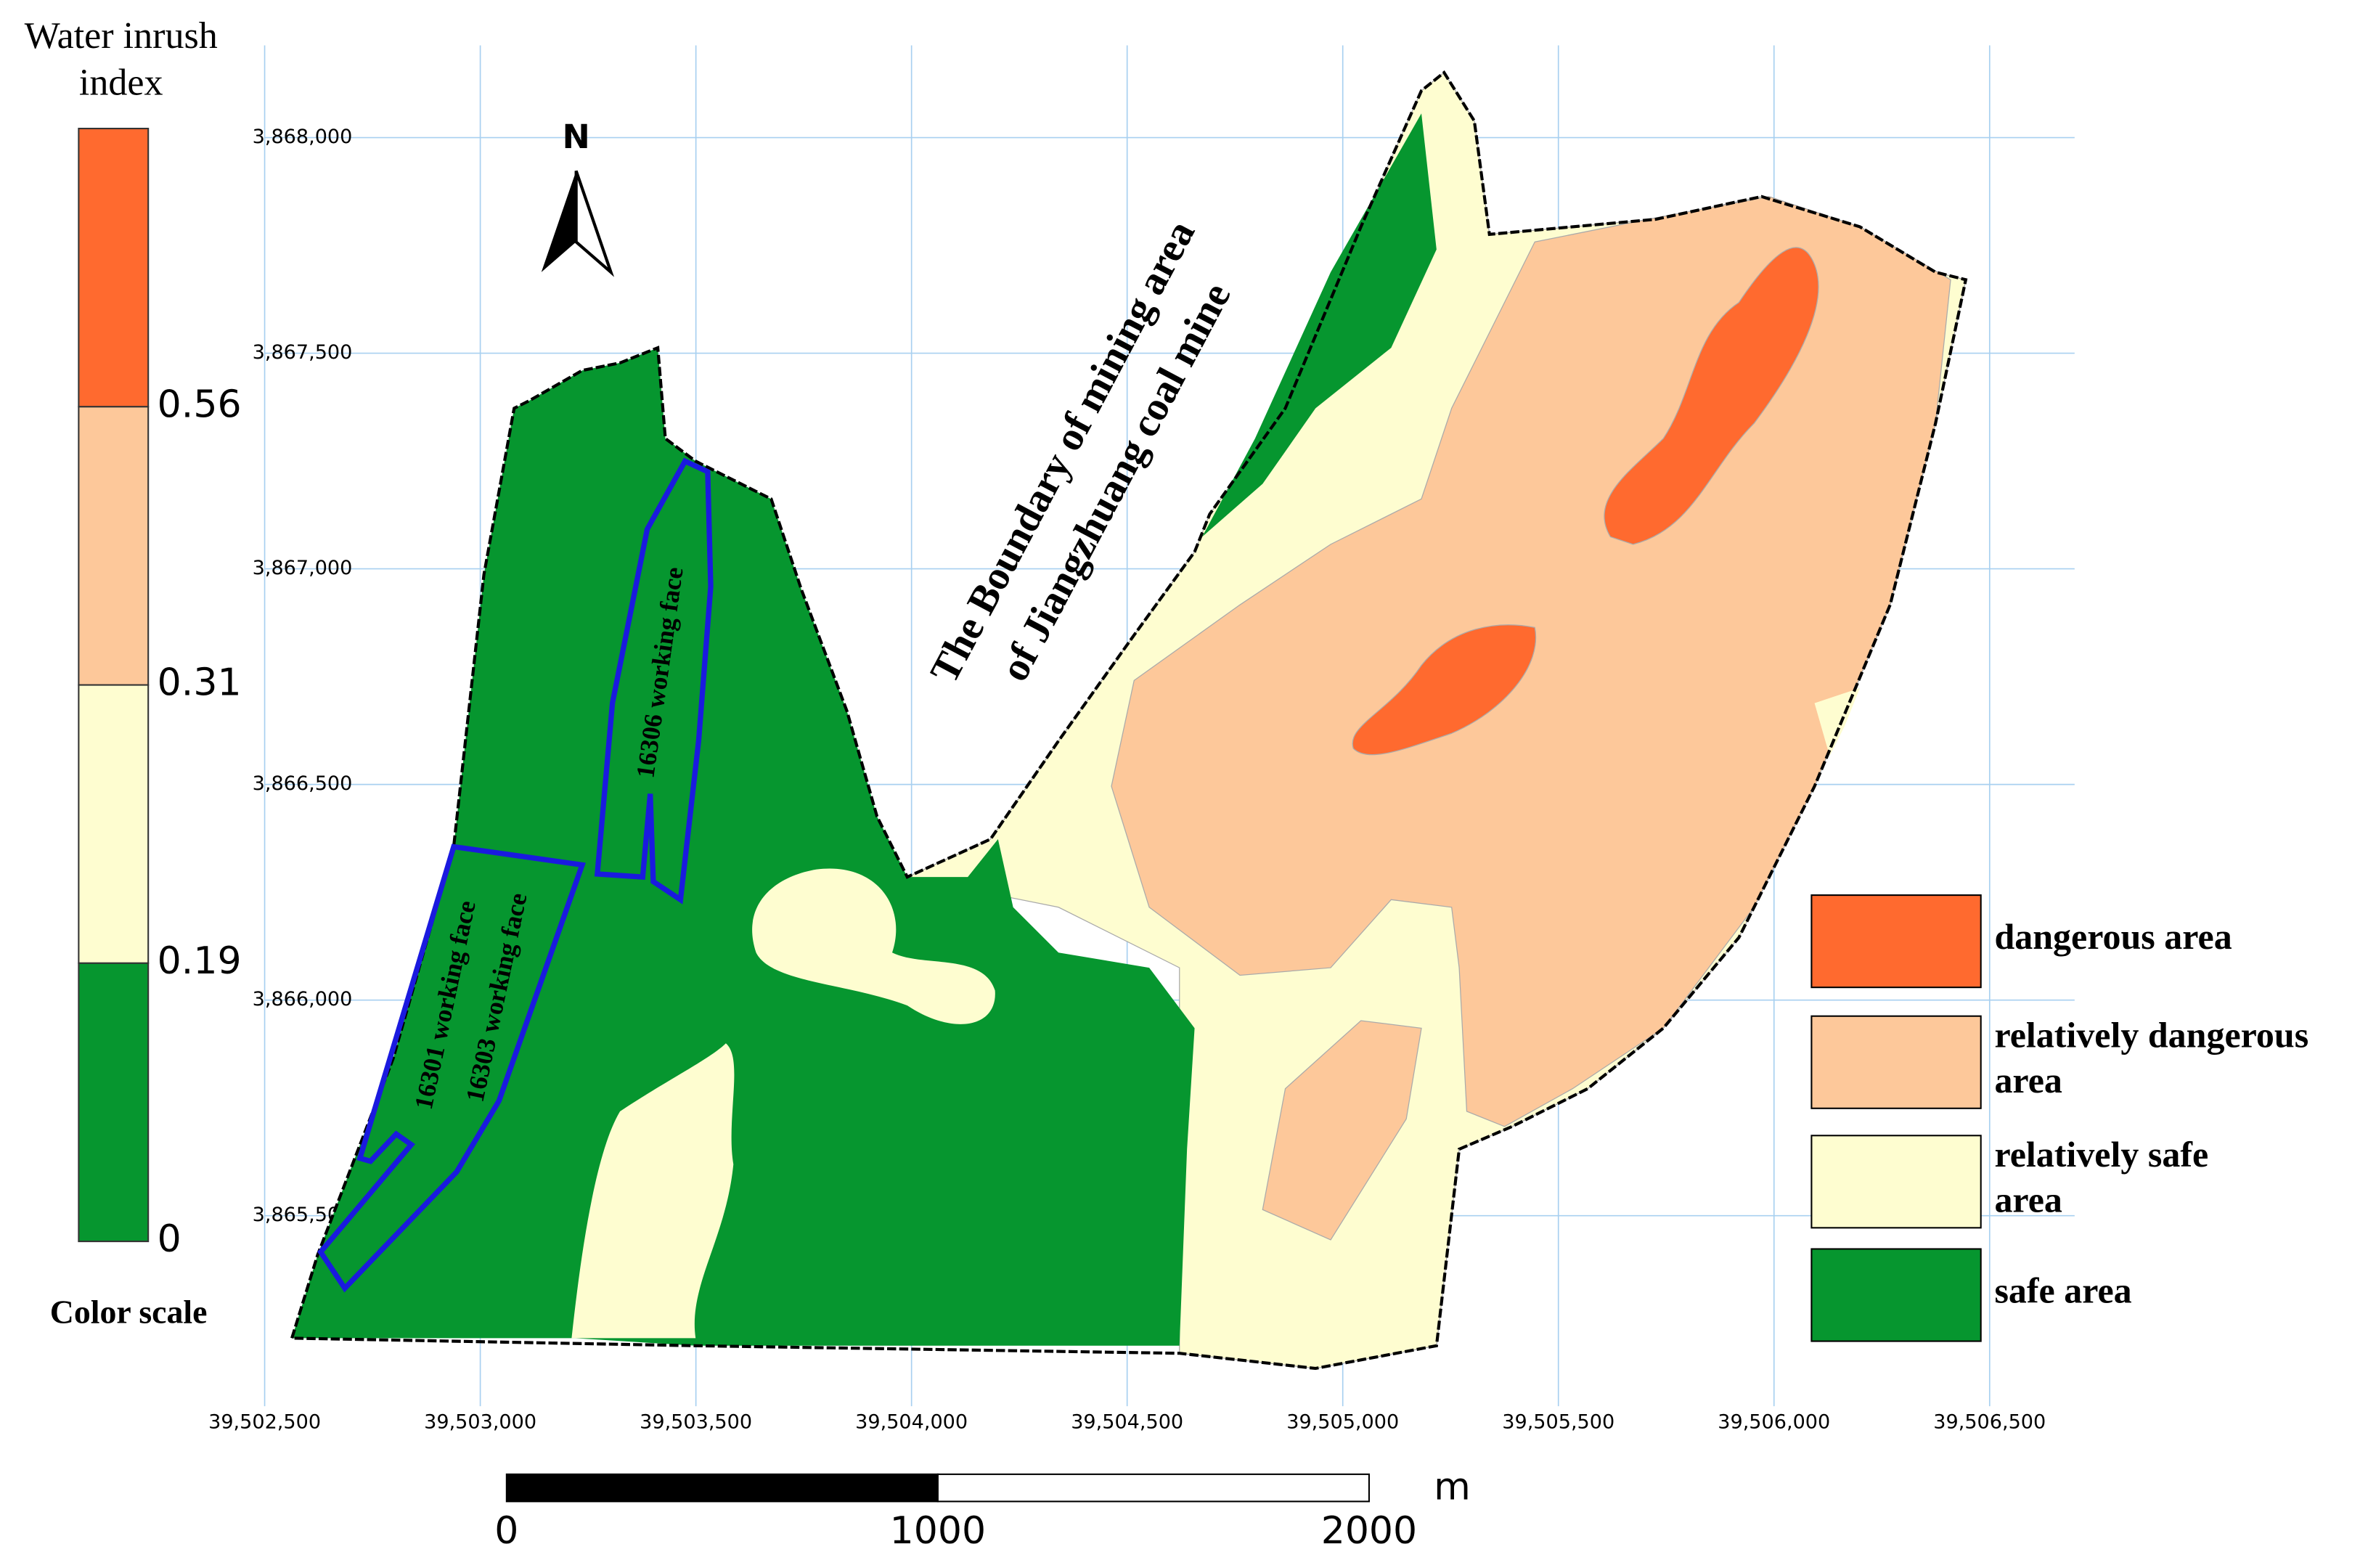 The height and width of the screenshot is (1568, 2368). I want to click on color-scale-label: 0.31, so click(200, 683).